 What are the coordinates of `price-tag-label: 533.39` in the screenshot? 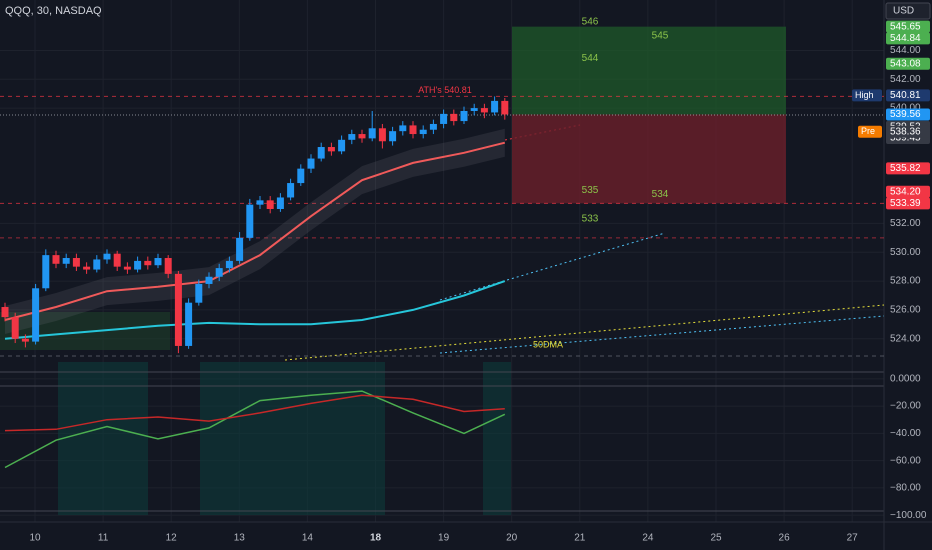 It's located at (905, 203).